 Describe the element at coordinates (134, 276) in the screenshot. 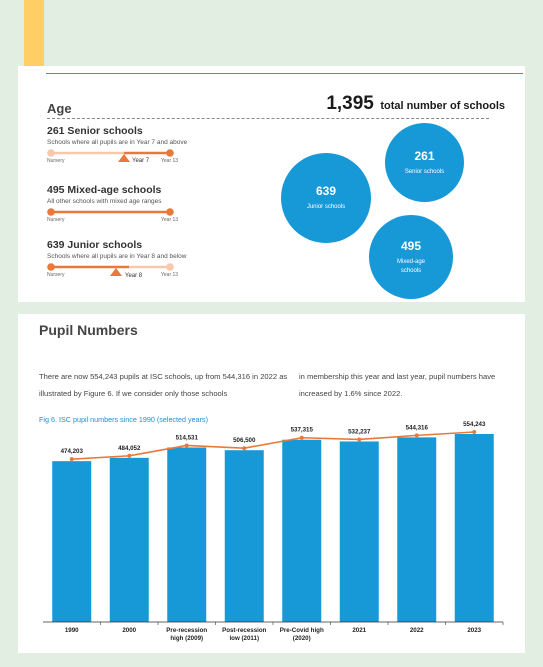

I see `junior-marker-label: Year 8` at that location.